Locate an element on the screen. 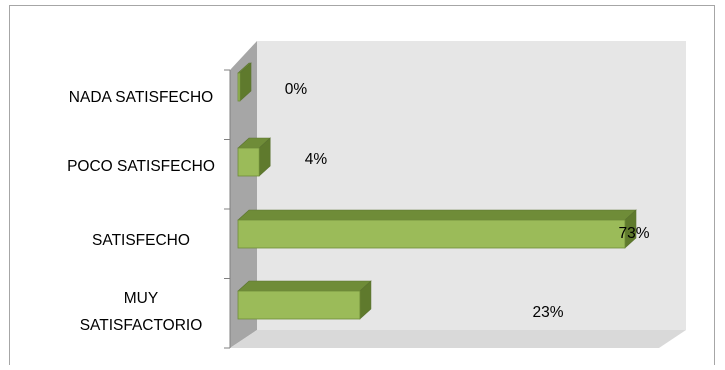 Image resolution: width=725 pixels, height=370 pixels. data-label: 23% is located at coordinates (547, 312).